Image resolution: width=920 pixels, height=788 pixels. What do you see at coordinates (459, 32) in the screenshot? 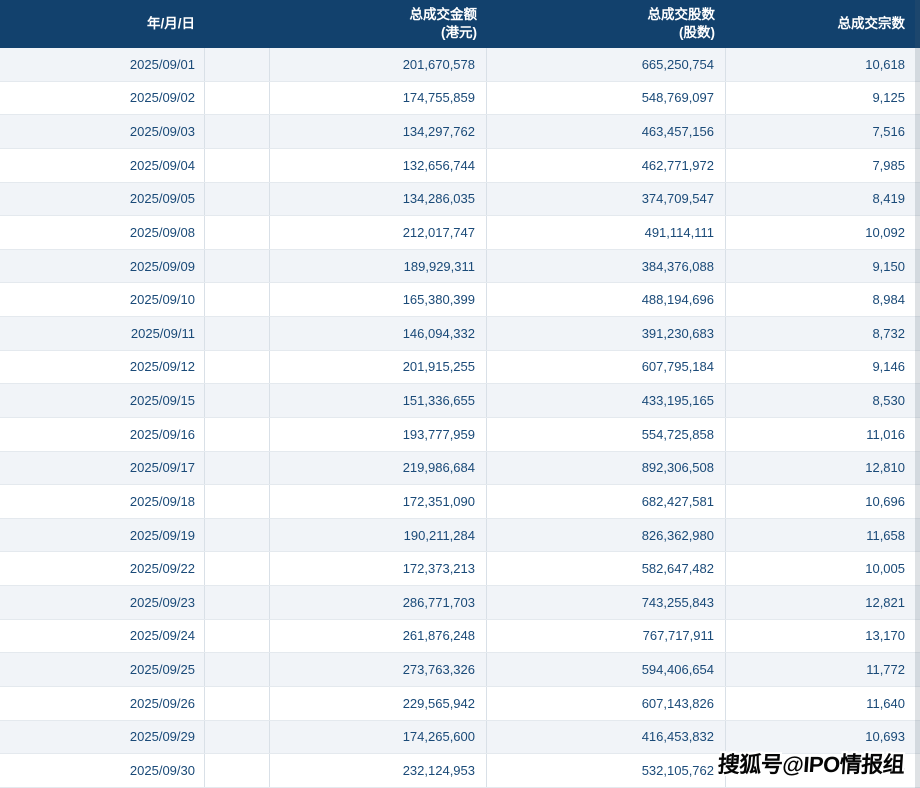
I see `header-total-turnover-line2: (港元)` at bounding box center [459, 32].